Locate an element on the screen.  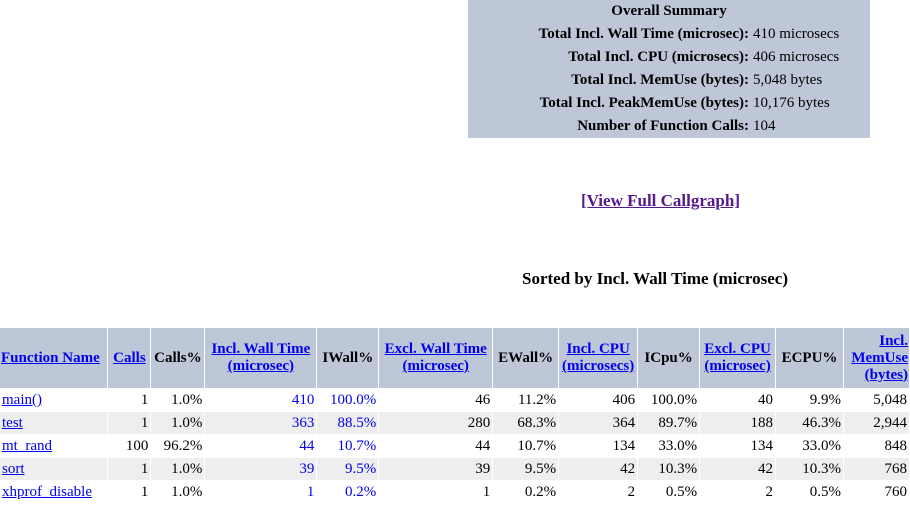
col-incl-cpu: Incl. CPU (microsecs) is located at coordinates (598, 358).